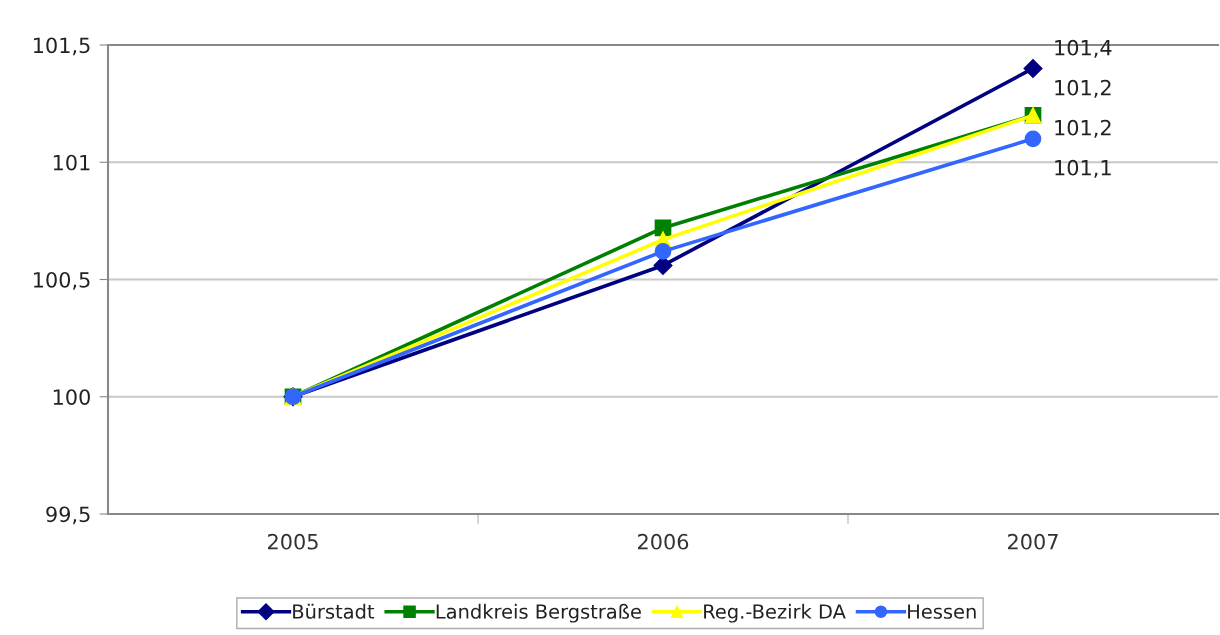  I want to click on x-tick-label: 2006, so click(663, 541).